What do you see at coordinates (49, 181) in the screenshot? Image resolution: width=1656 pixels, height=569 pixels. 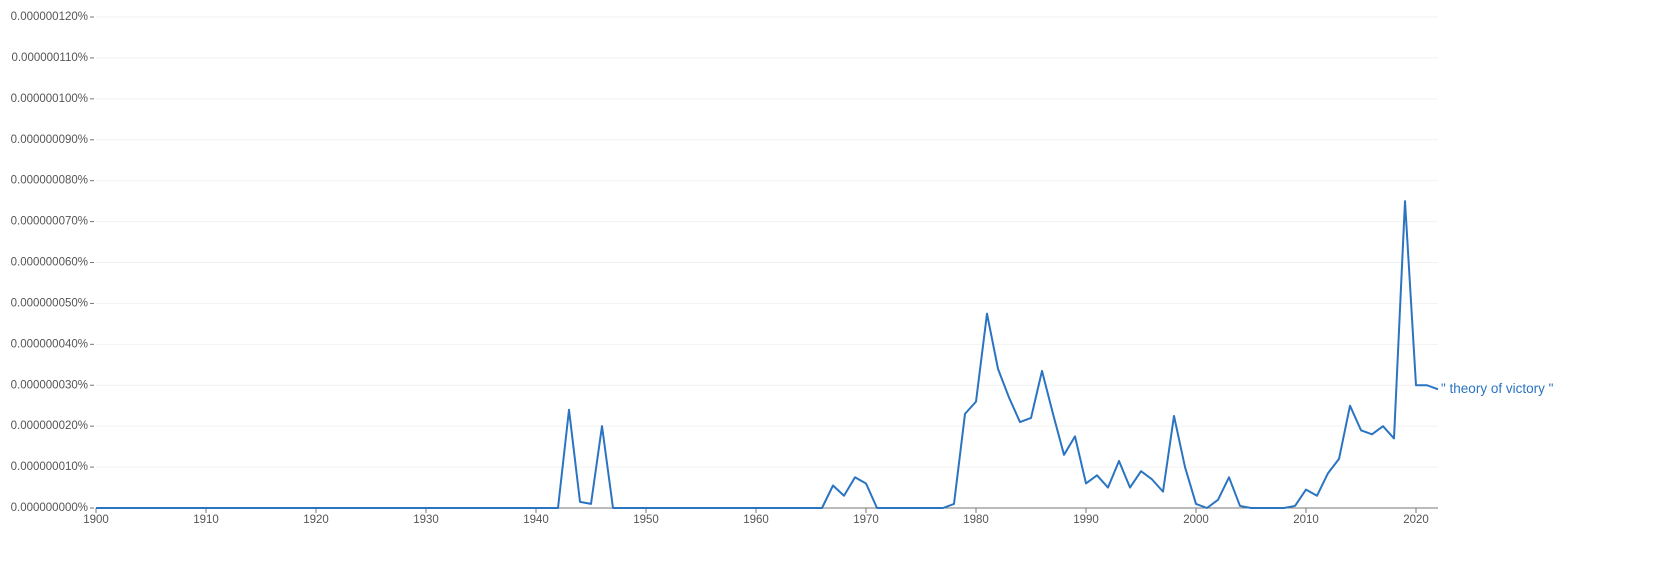 I see `y-tick-label: 0.000000080%` at bounding box center [49, 181].